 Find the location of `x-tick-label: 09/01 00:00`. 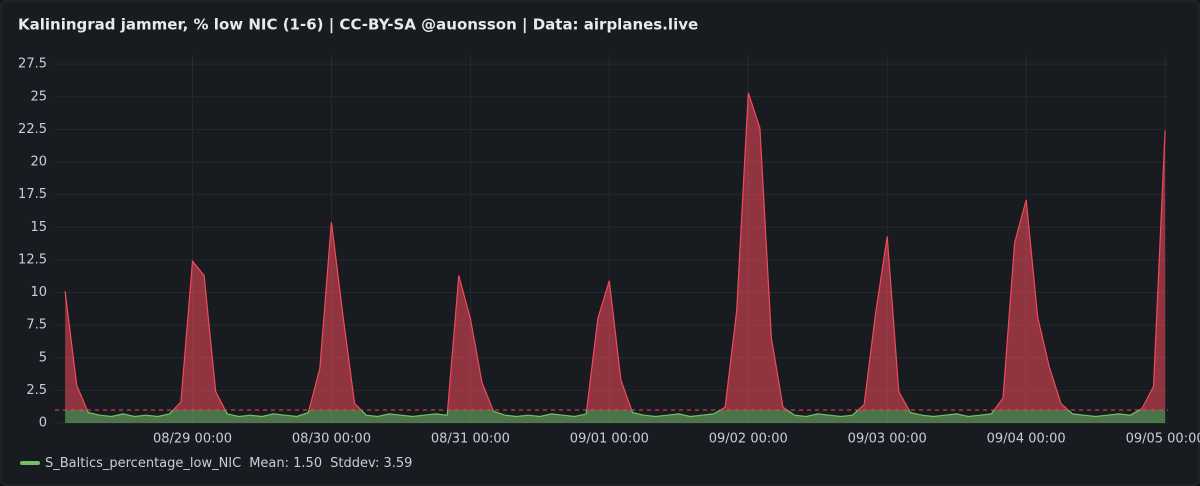

x-tick-label: 09/01 00:00 is located at coordinates (609, 439).